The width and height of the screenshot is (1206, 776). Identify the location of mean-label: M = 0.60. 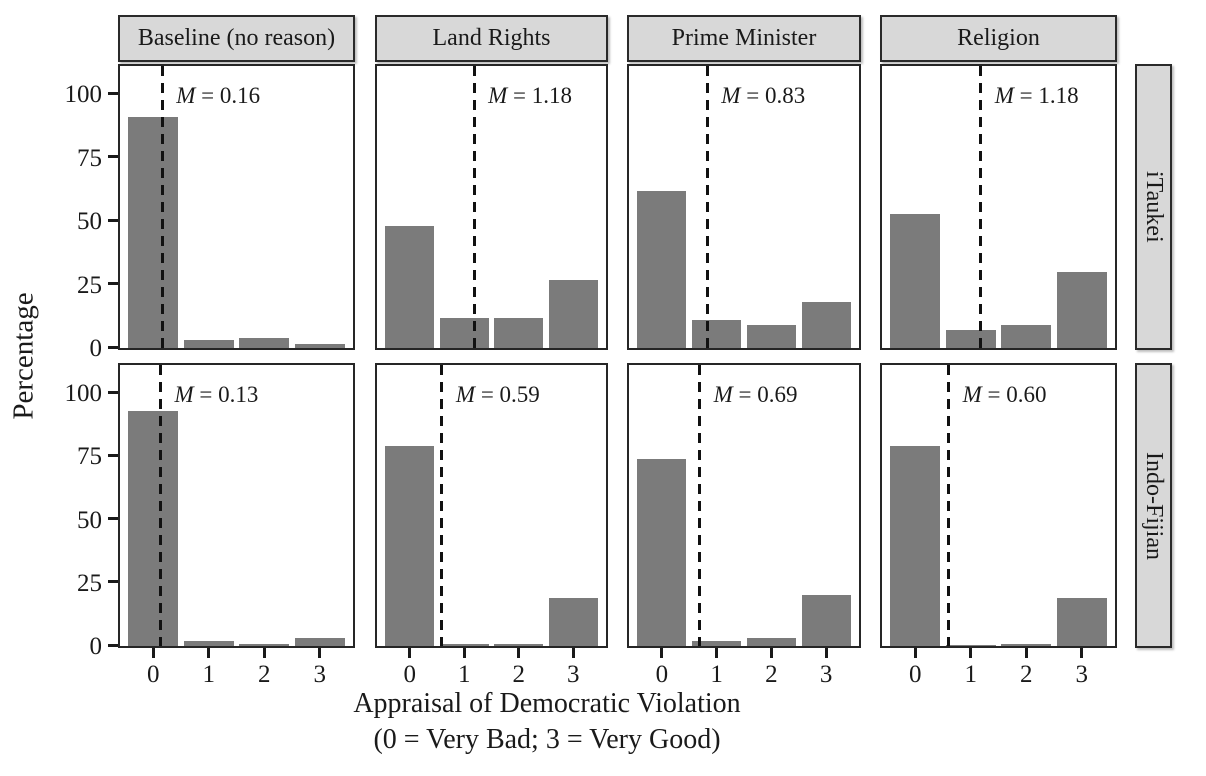
(1004, 394).